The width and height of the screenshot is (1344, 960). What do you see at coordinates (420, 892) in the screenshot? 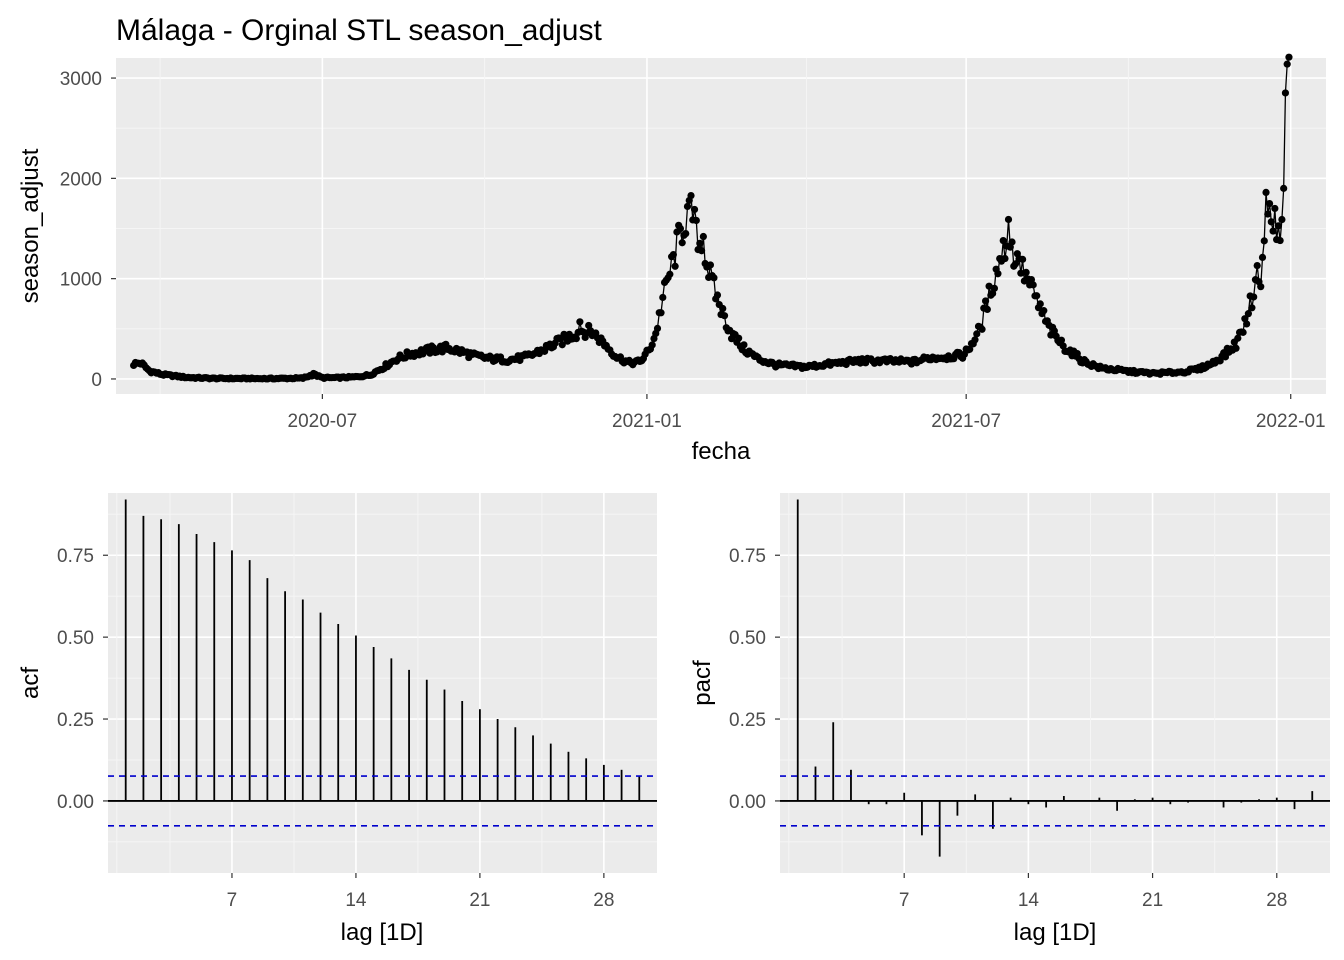
I see `acf-x-axis: 7 14 21 28` at bounding box center [420, 892].